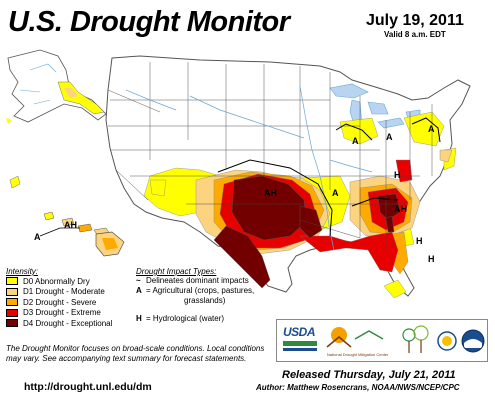 The image size is (495, 400). What do you see at coordinates (138, 280) in the screenshot?
I see `impact-line-icon: ~` at bounding box center [138, 280].